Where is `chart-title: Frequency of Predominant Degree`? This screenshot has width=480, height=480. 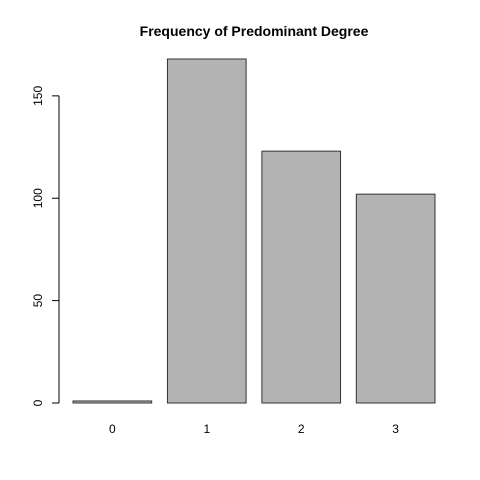 chart-title: Frequency of Predominant Degree is located at coordinates (254, 31).